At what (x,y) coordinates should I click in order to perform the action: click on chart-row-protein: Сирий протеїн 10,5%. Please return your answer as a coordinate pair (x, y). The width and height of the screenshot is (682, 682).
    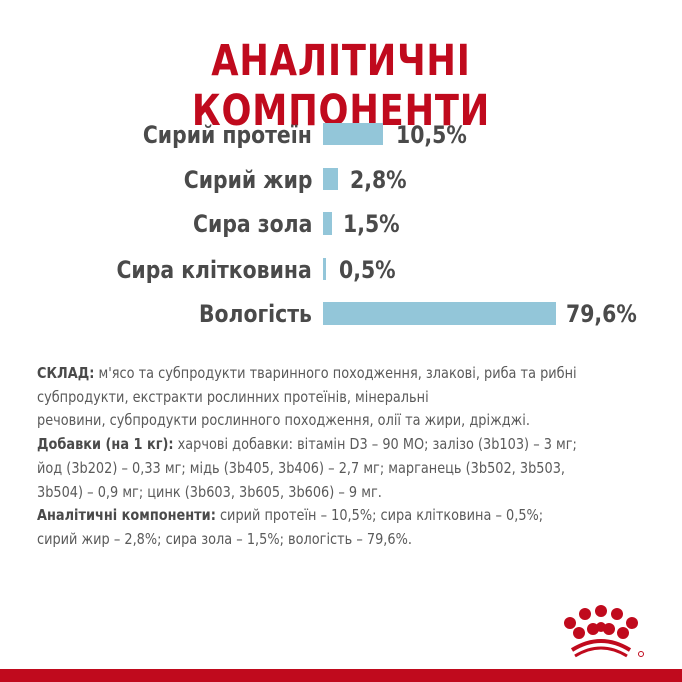
    Looking at the image, I should click on (341, 135).